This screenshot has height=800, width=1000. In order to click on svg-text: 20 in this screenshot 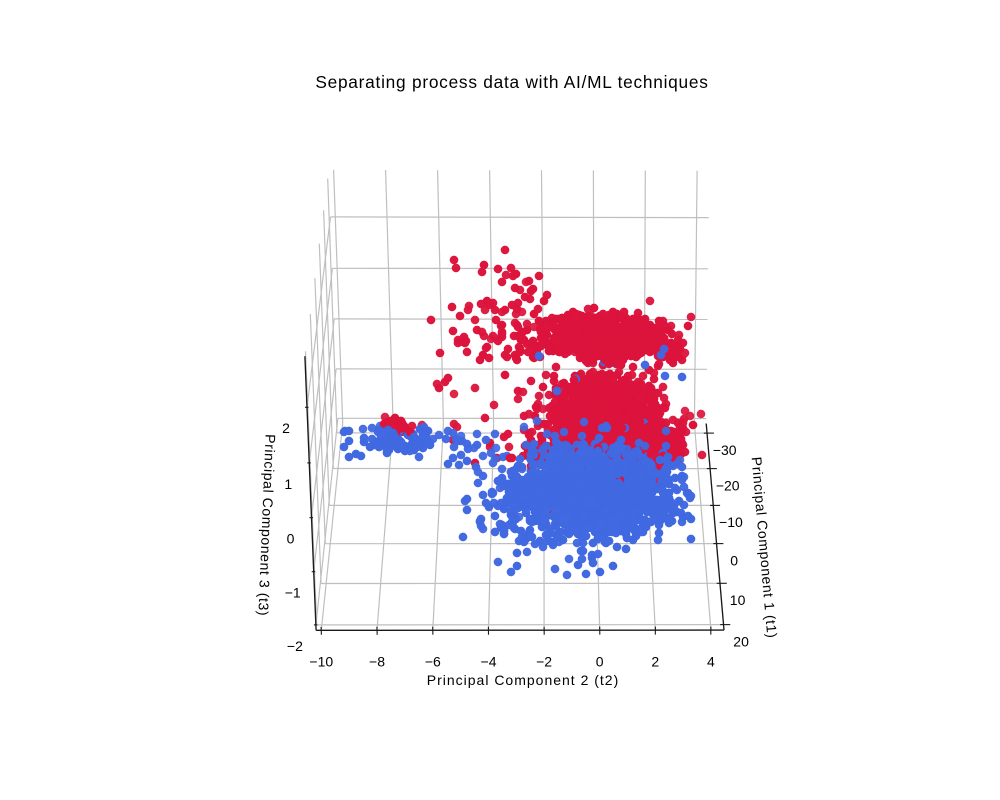, I will do `click(741, 641)`.